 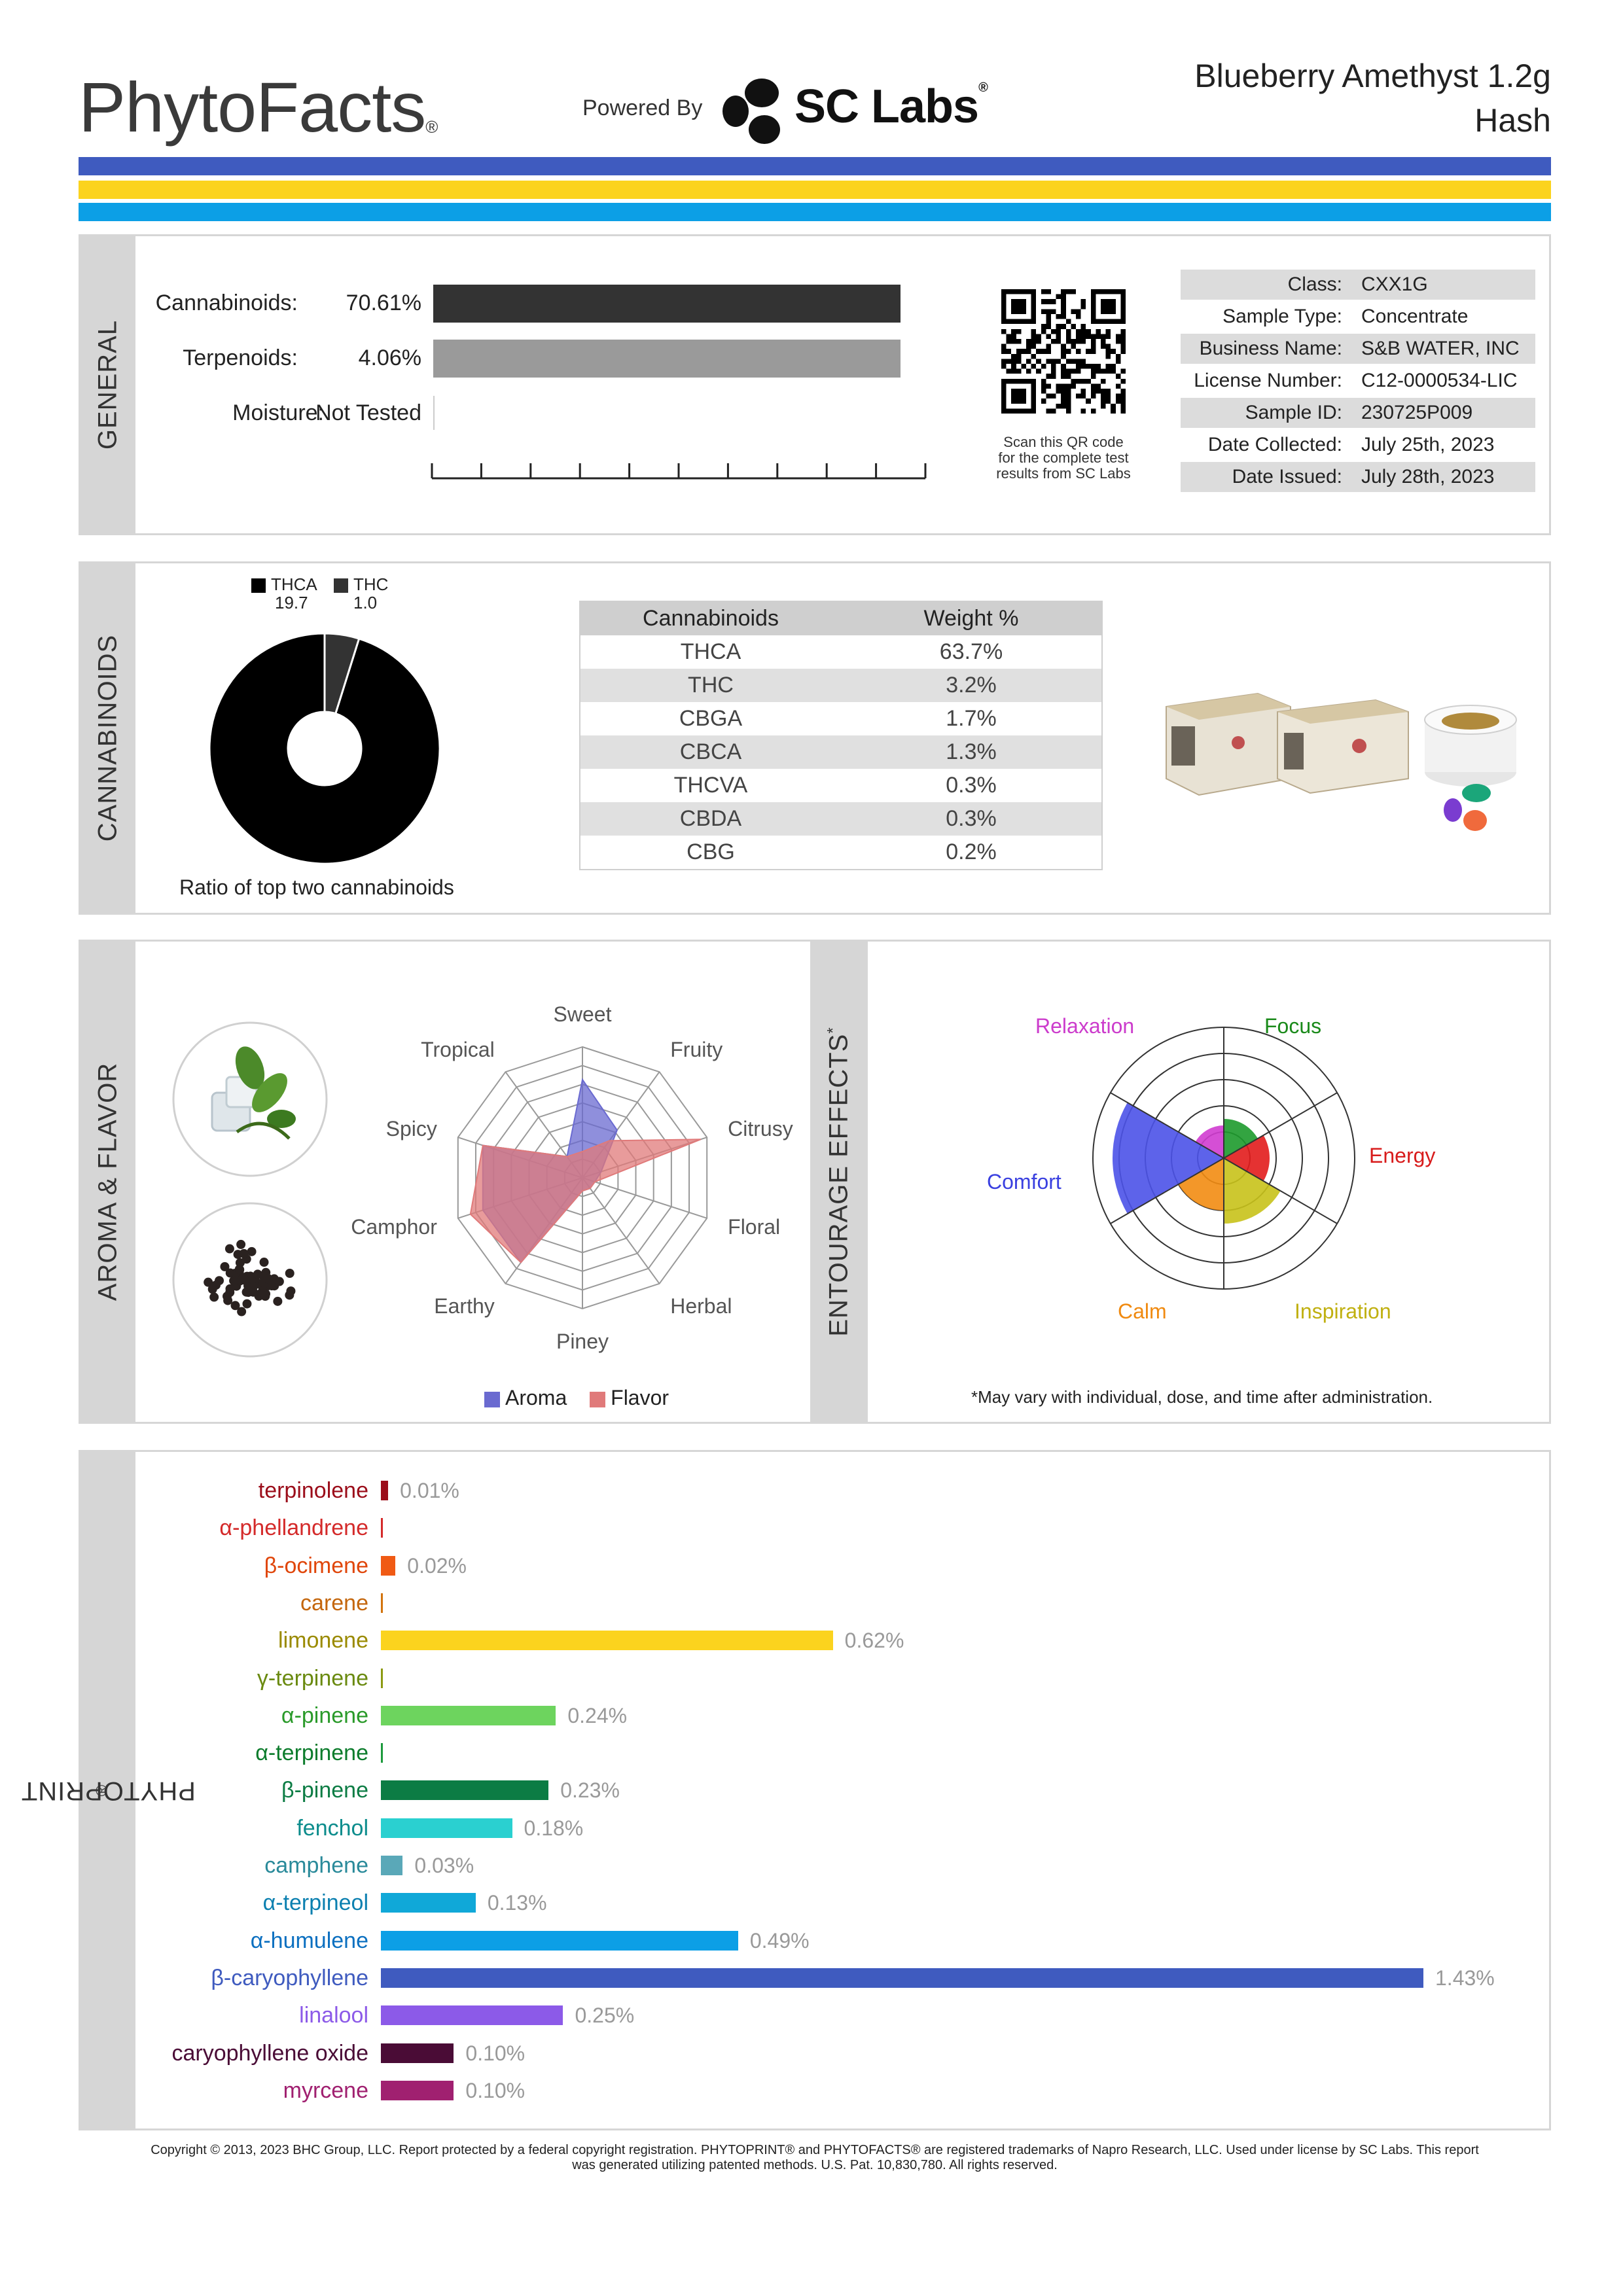 What do you see at coordinates (495, 2053) in the screenshot?
I see `terpene-value: 0.10%` at bounding box center [495, 2053].